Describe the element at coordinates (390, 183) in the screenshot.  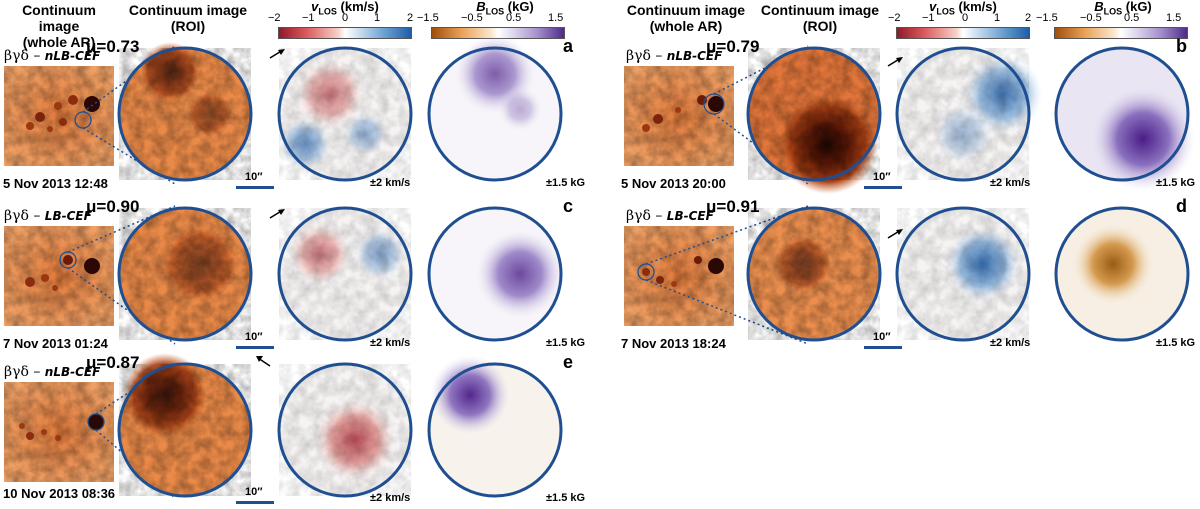
I see `panel-a-vlos-range: ±2 km/s` at that location.